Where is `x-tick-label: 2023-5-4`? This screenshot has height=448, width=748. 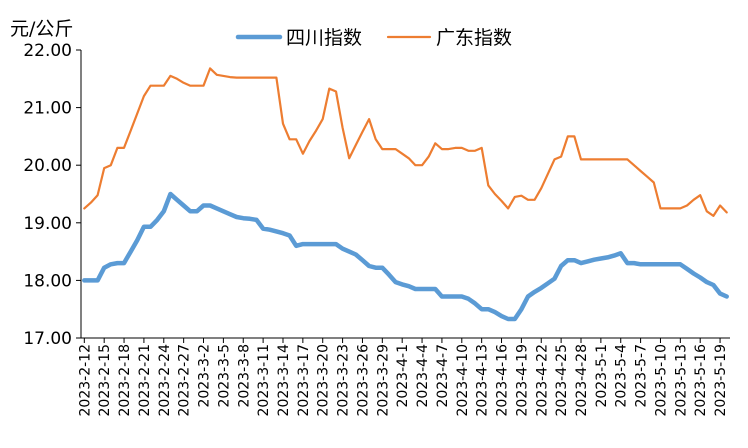 x-tick-label: 2023-5-4 is located at coordinates (622, 376).